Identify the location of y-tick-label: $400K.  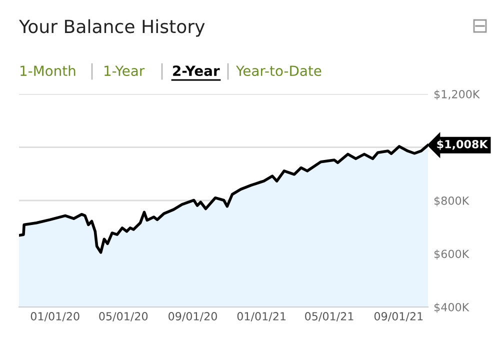
(452, 307).